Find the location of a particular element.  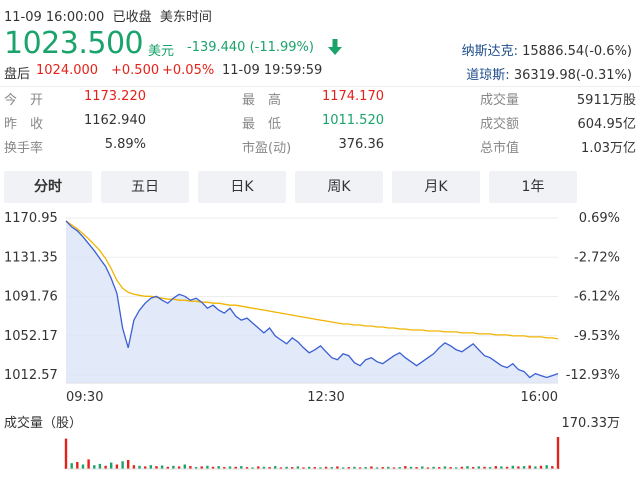

y-axis-tick-label: 1052.17 is located at coordinates (31, 336).